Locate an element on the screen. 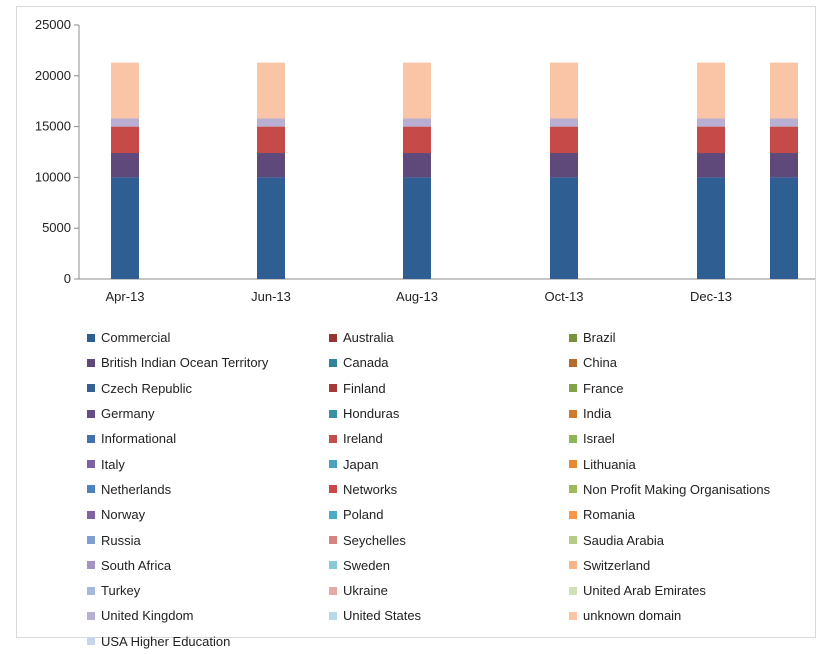  legend-item: Sweden is located at coordinates (449, 565).